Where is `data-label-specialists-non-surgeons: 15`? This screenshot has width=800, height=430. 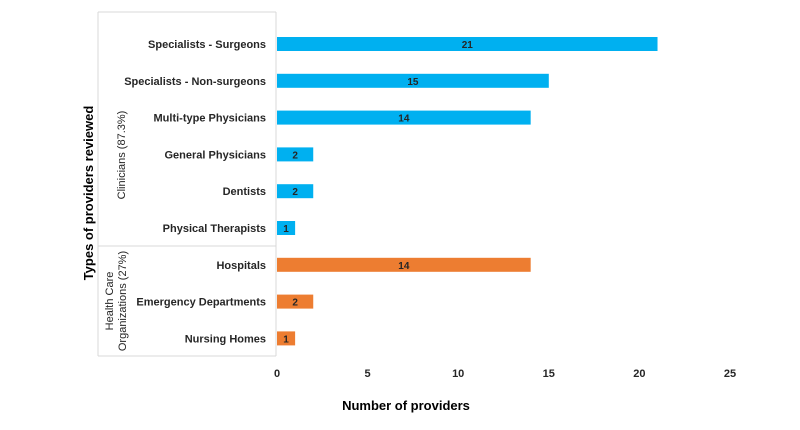
data-label-specialists-non-surgeons: 15 is located at coordinates (413, 82).